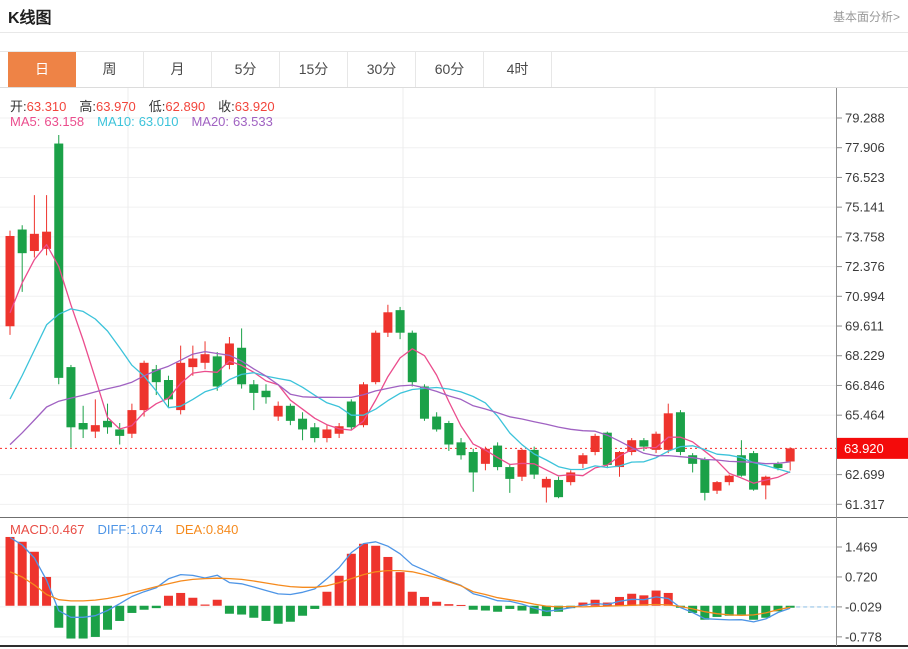 This screenshot has width=908, height=649. I want to click on period-tab-5分: 5分, so click(246, 69).